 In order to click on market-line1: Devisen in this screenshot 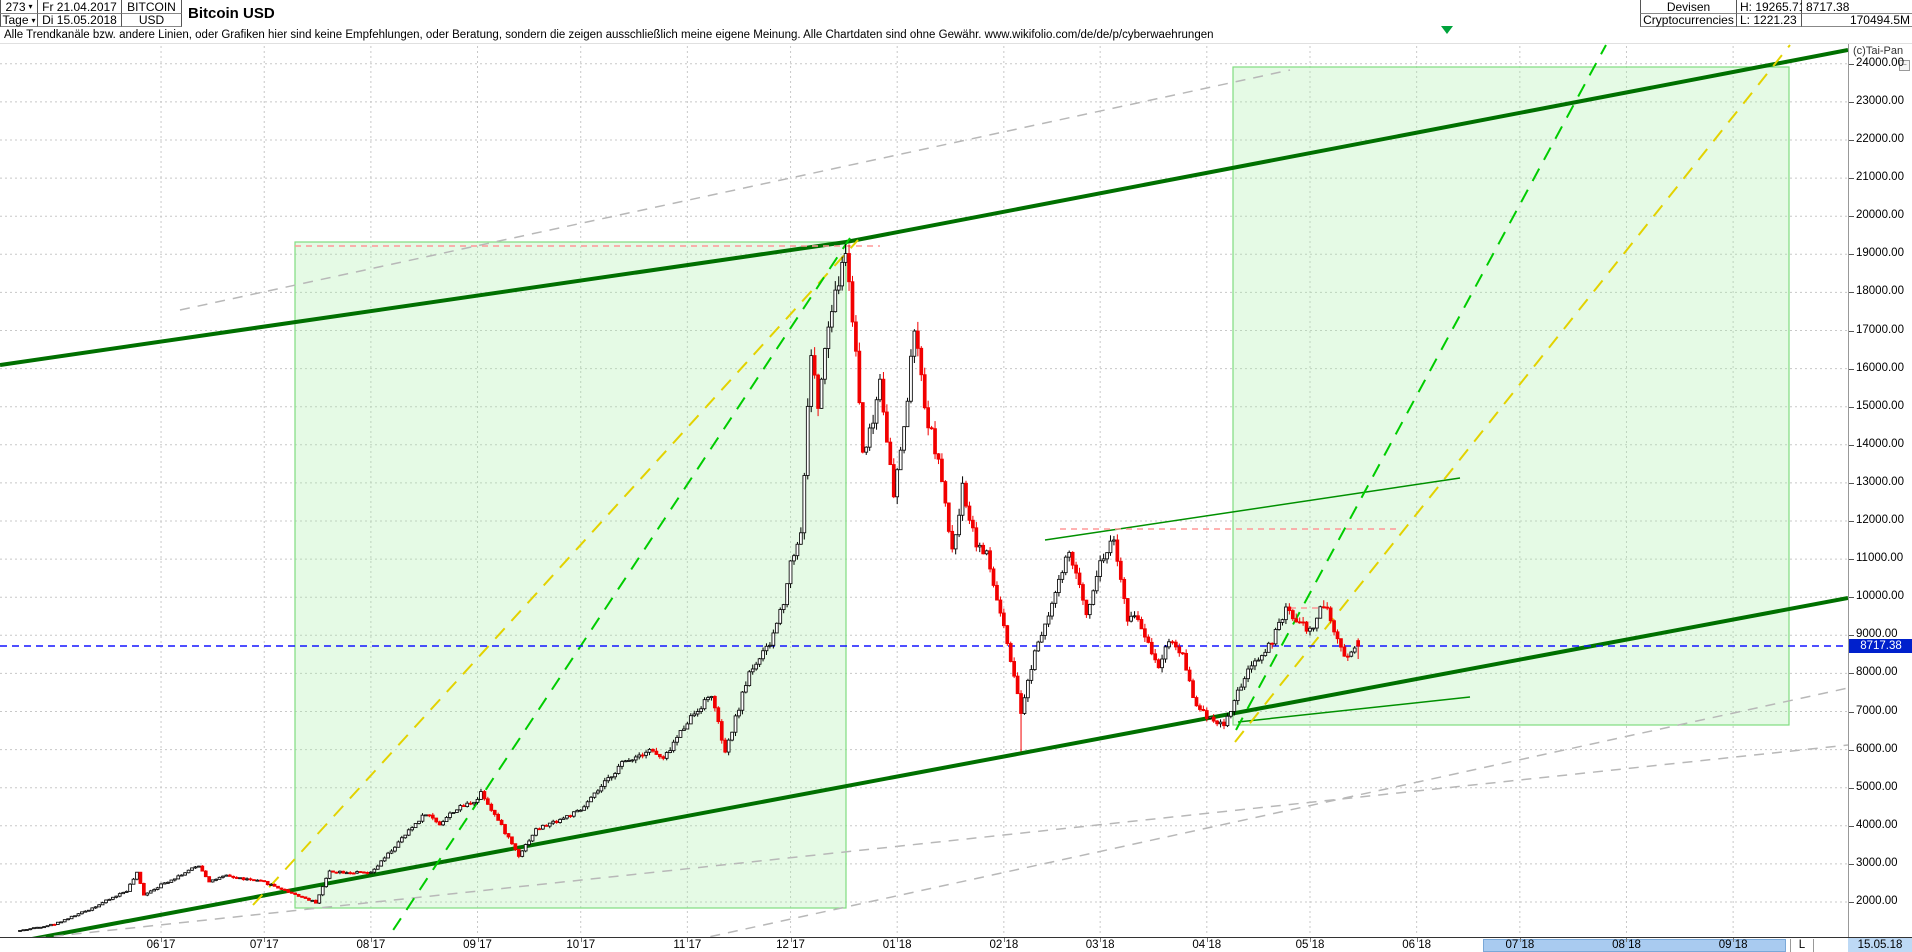, I will do `click(1688, 7)`.